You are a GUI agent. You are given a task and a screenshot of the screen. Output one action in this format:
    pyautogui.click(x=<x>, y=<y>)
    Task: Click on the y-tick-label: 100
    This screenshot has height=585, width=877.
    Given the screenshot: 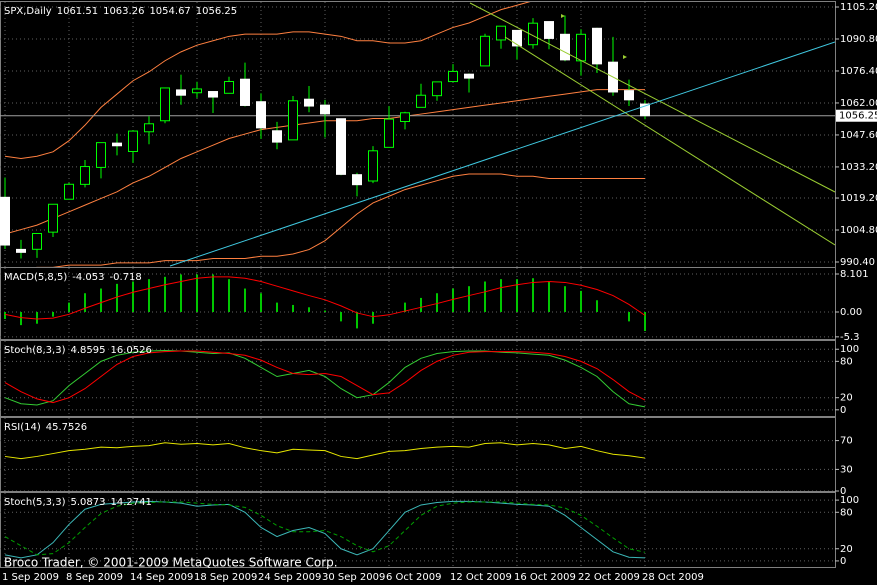 What is the action you would take?
    pyautogui.click(x=849, y=500)
    